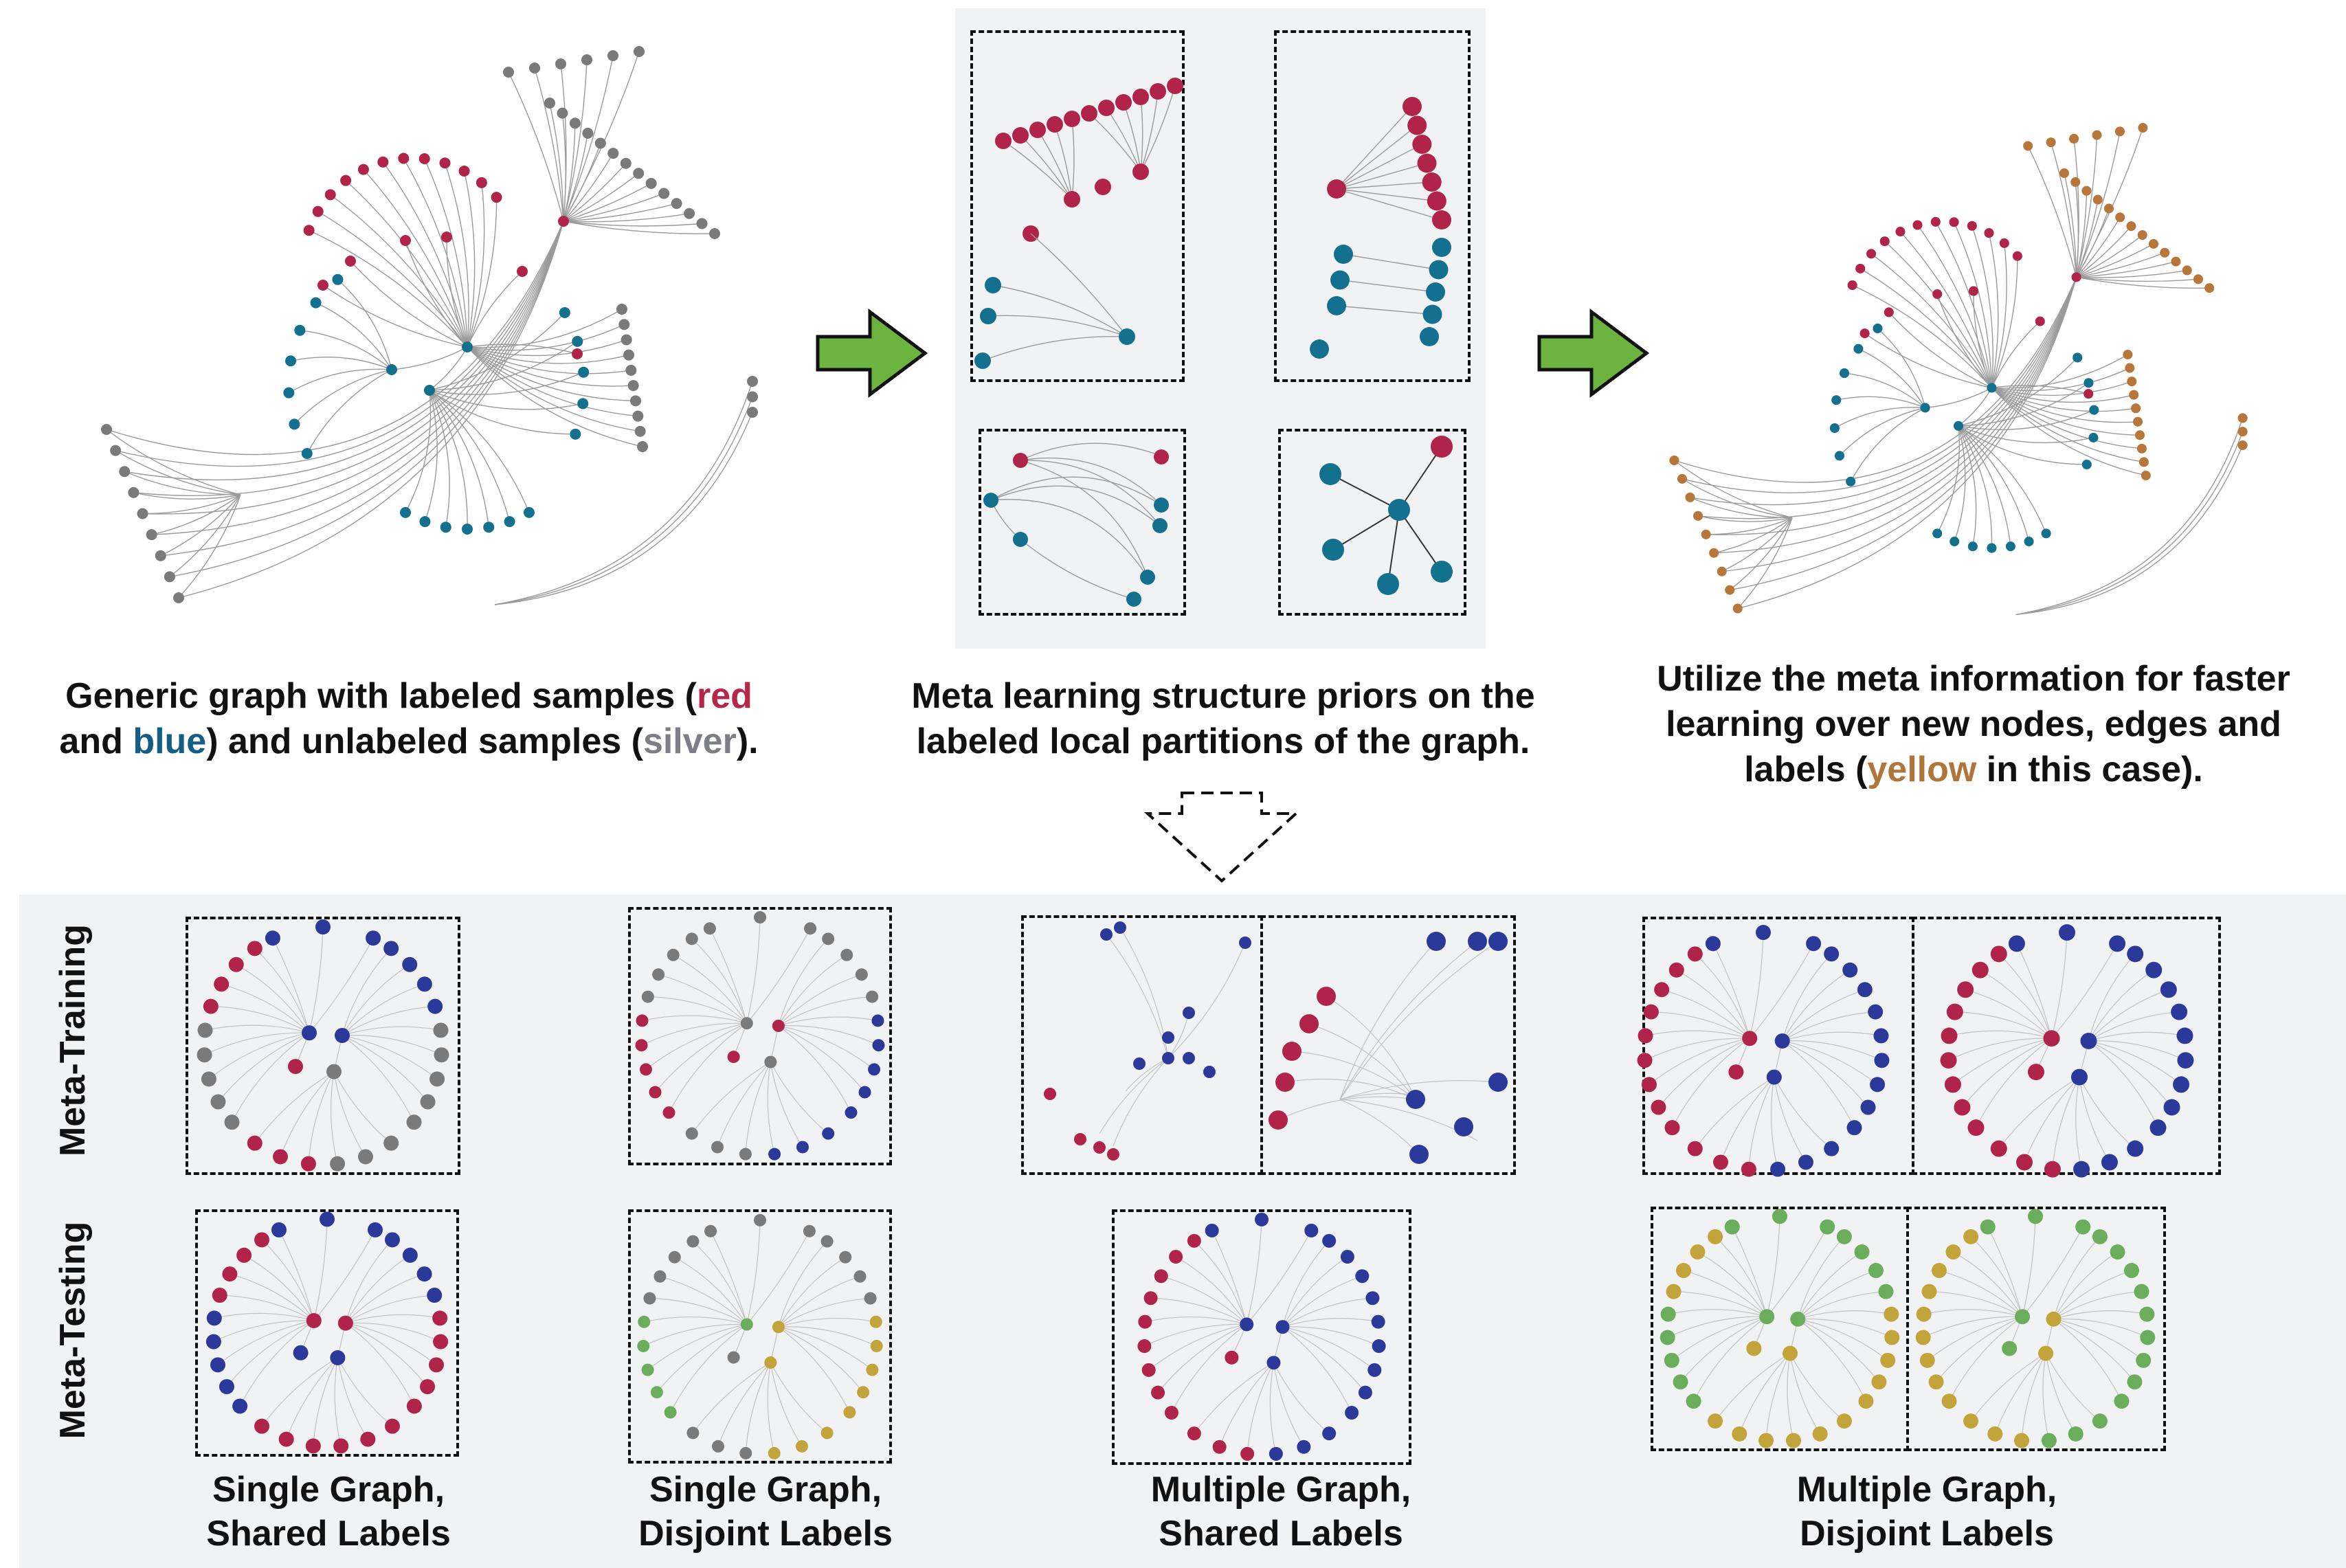  I want to click on test-box-single-disjoint, so click(760, 1336).